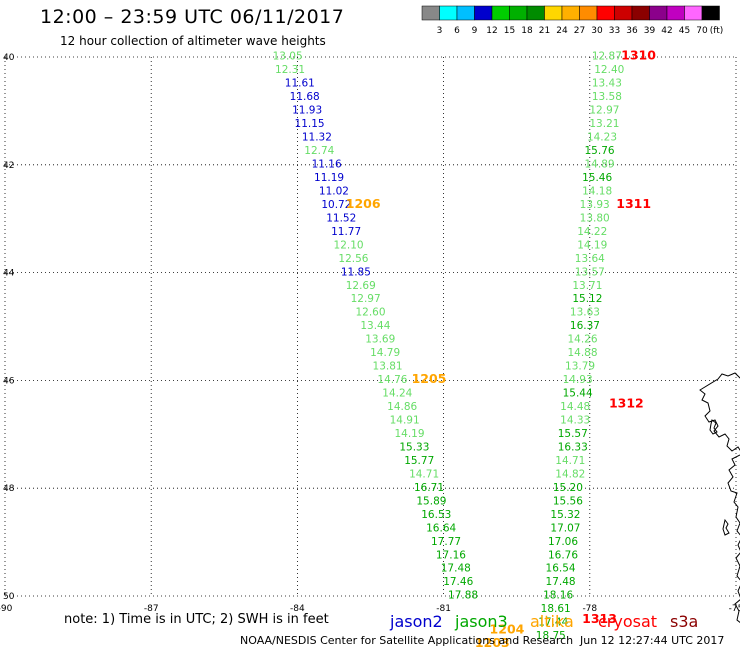 The height and width of the screenshot is (650, 740). What do you see at coordinates (568, 501) in the screenshot?
I see `wave-height-label: 15.56` at bounding box center [568, 501].